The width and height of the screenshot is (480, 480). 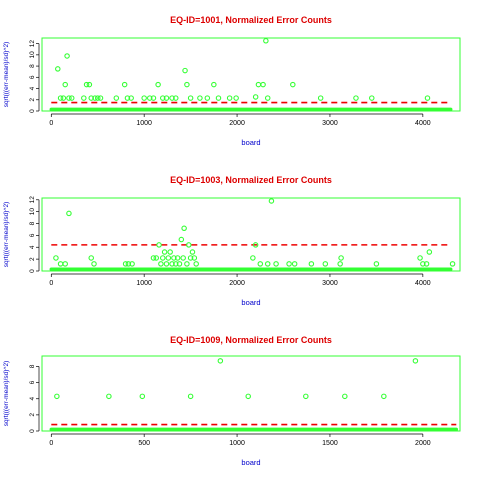 What do you see at coordinates (251, 180) in the screenshot?
I see `chart-title: EQ-ID=1003, Normalized Error Counts` at bounding box center [251, 180].